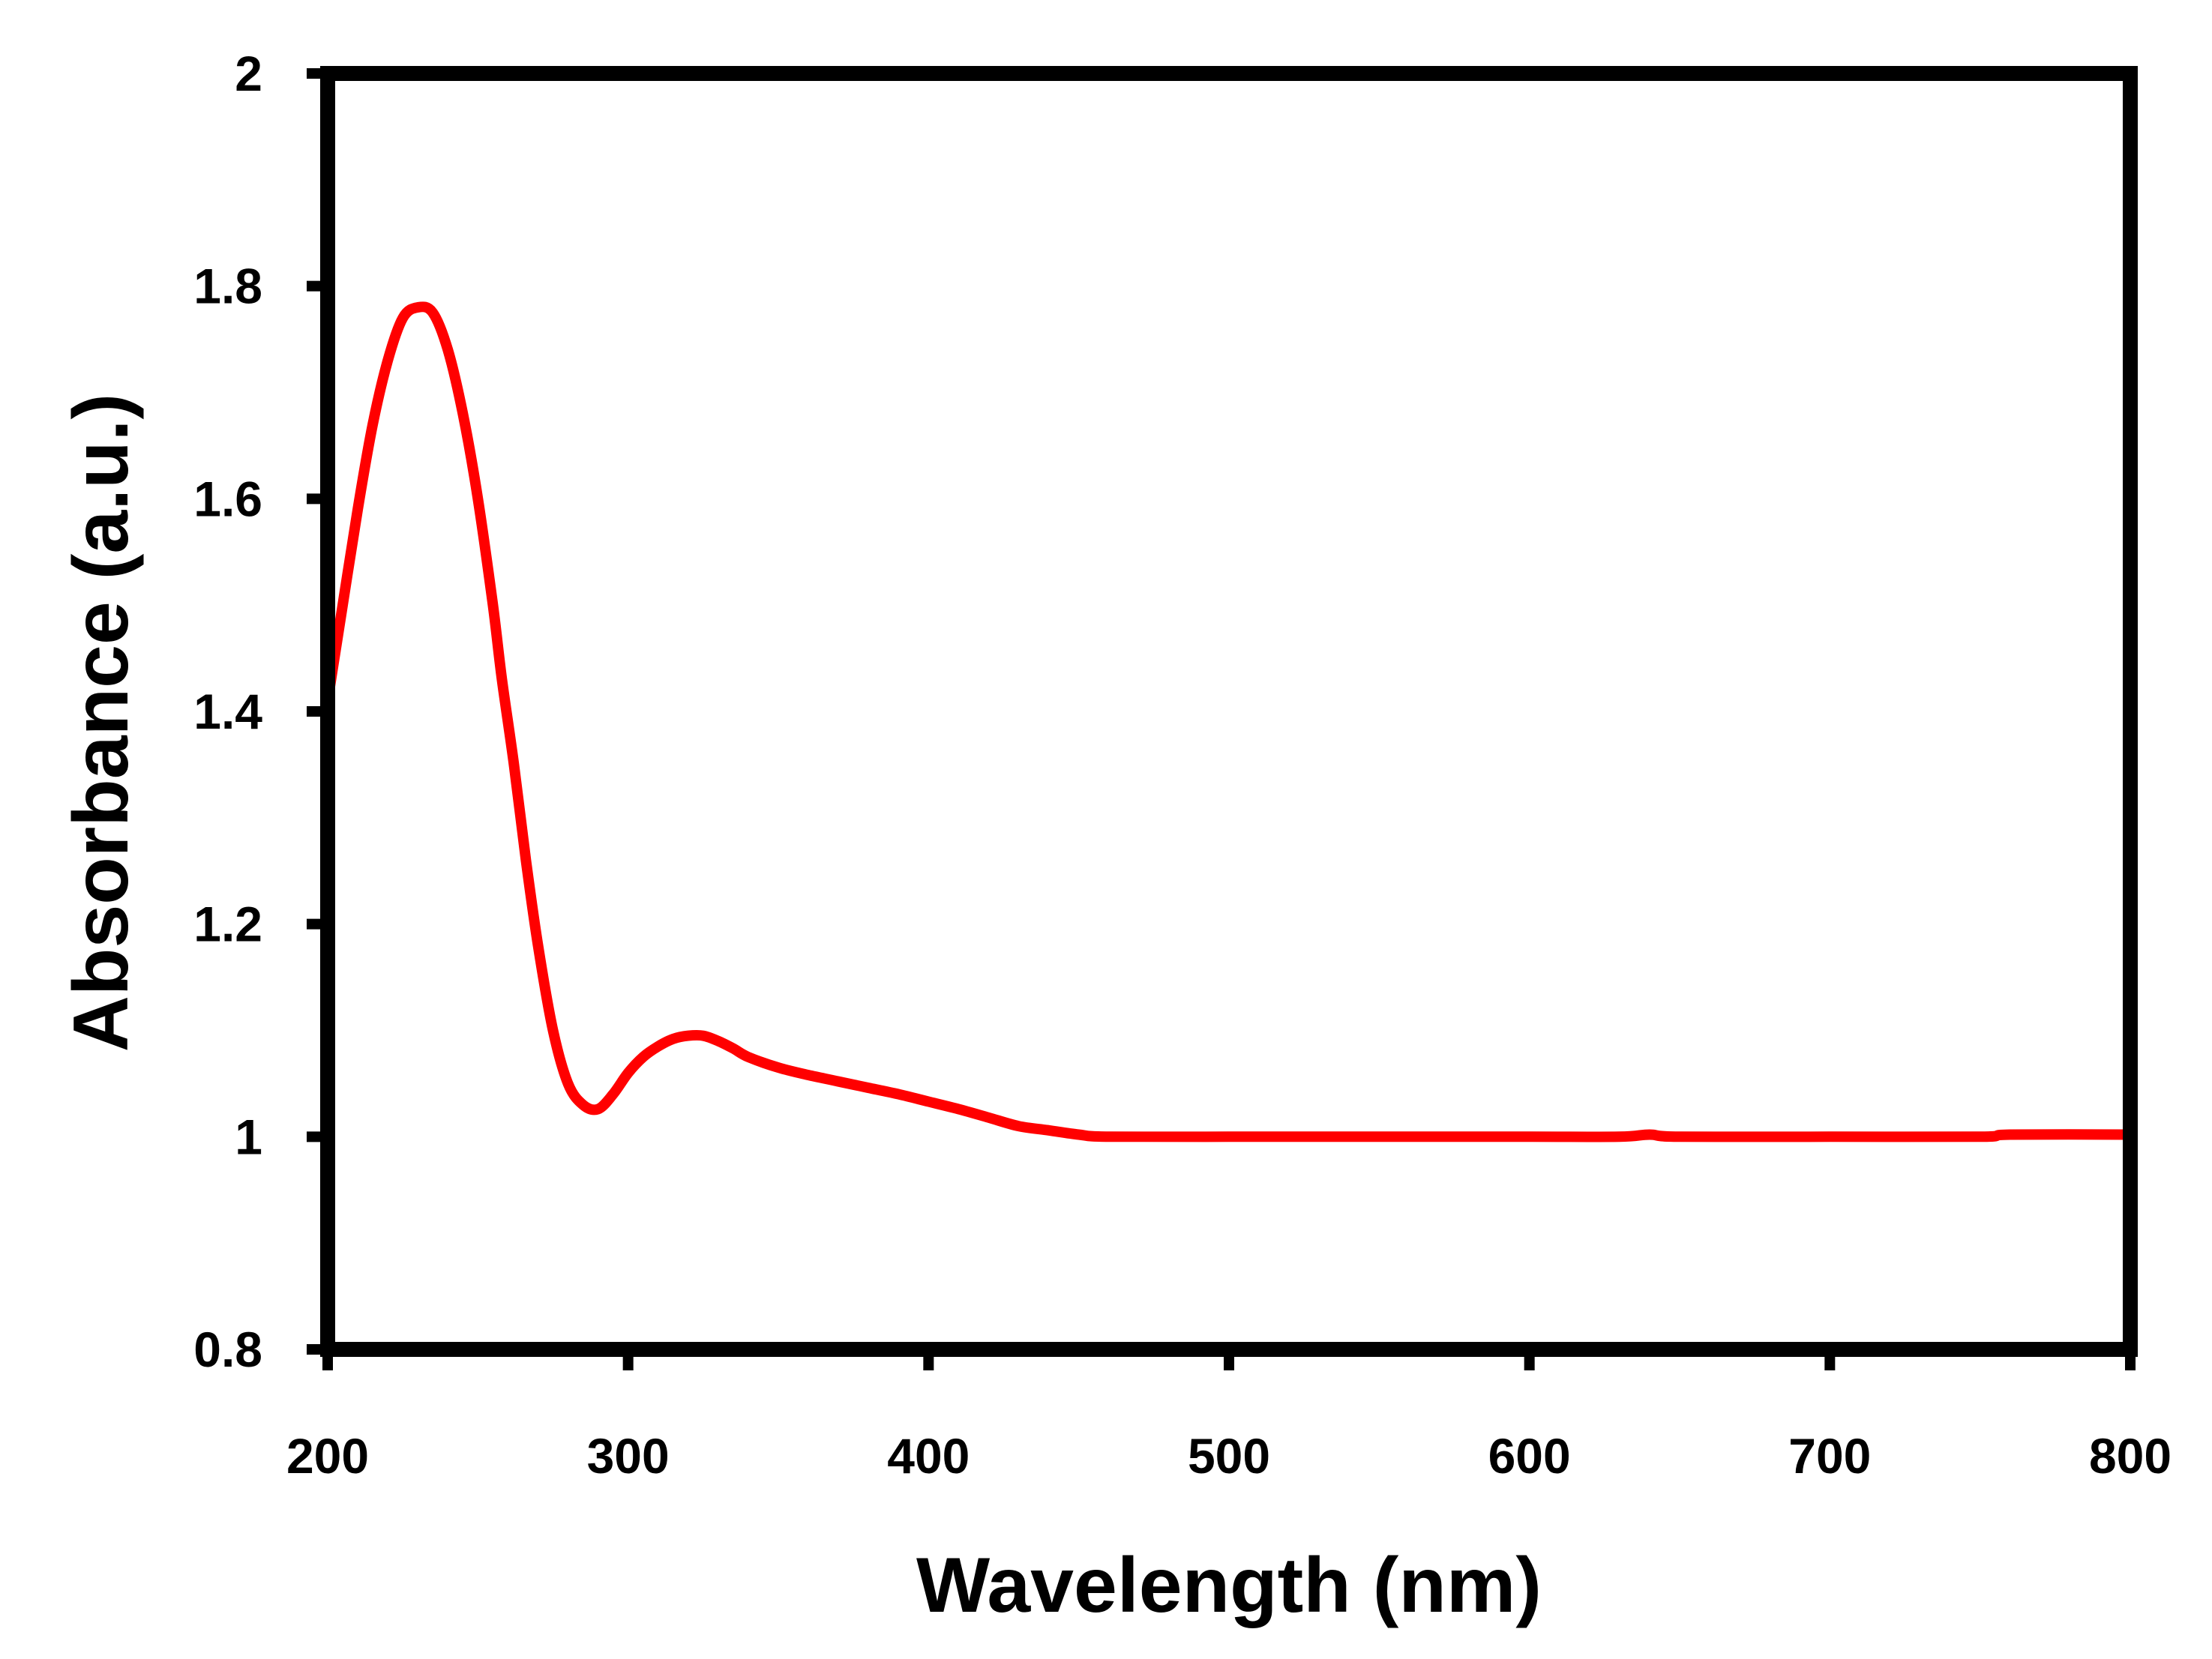 The height and width of the screenshot is (1659, 2212). I want to click on x-tick-label: 200, so click(327, 1456).